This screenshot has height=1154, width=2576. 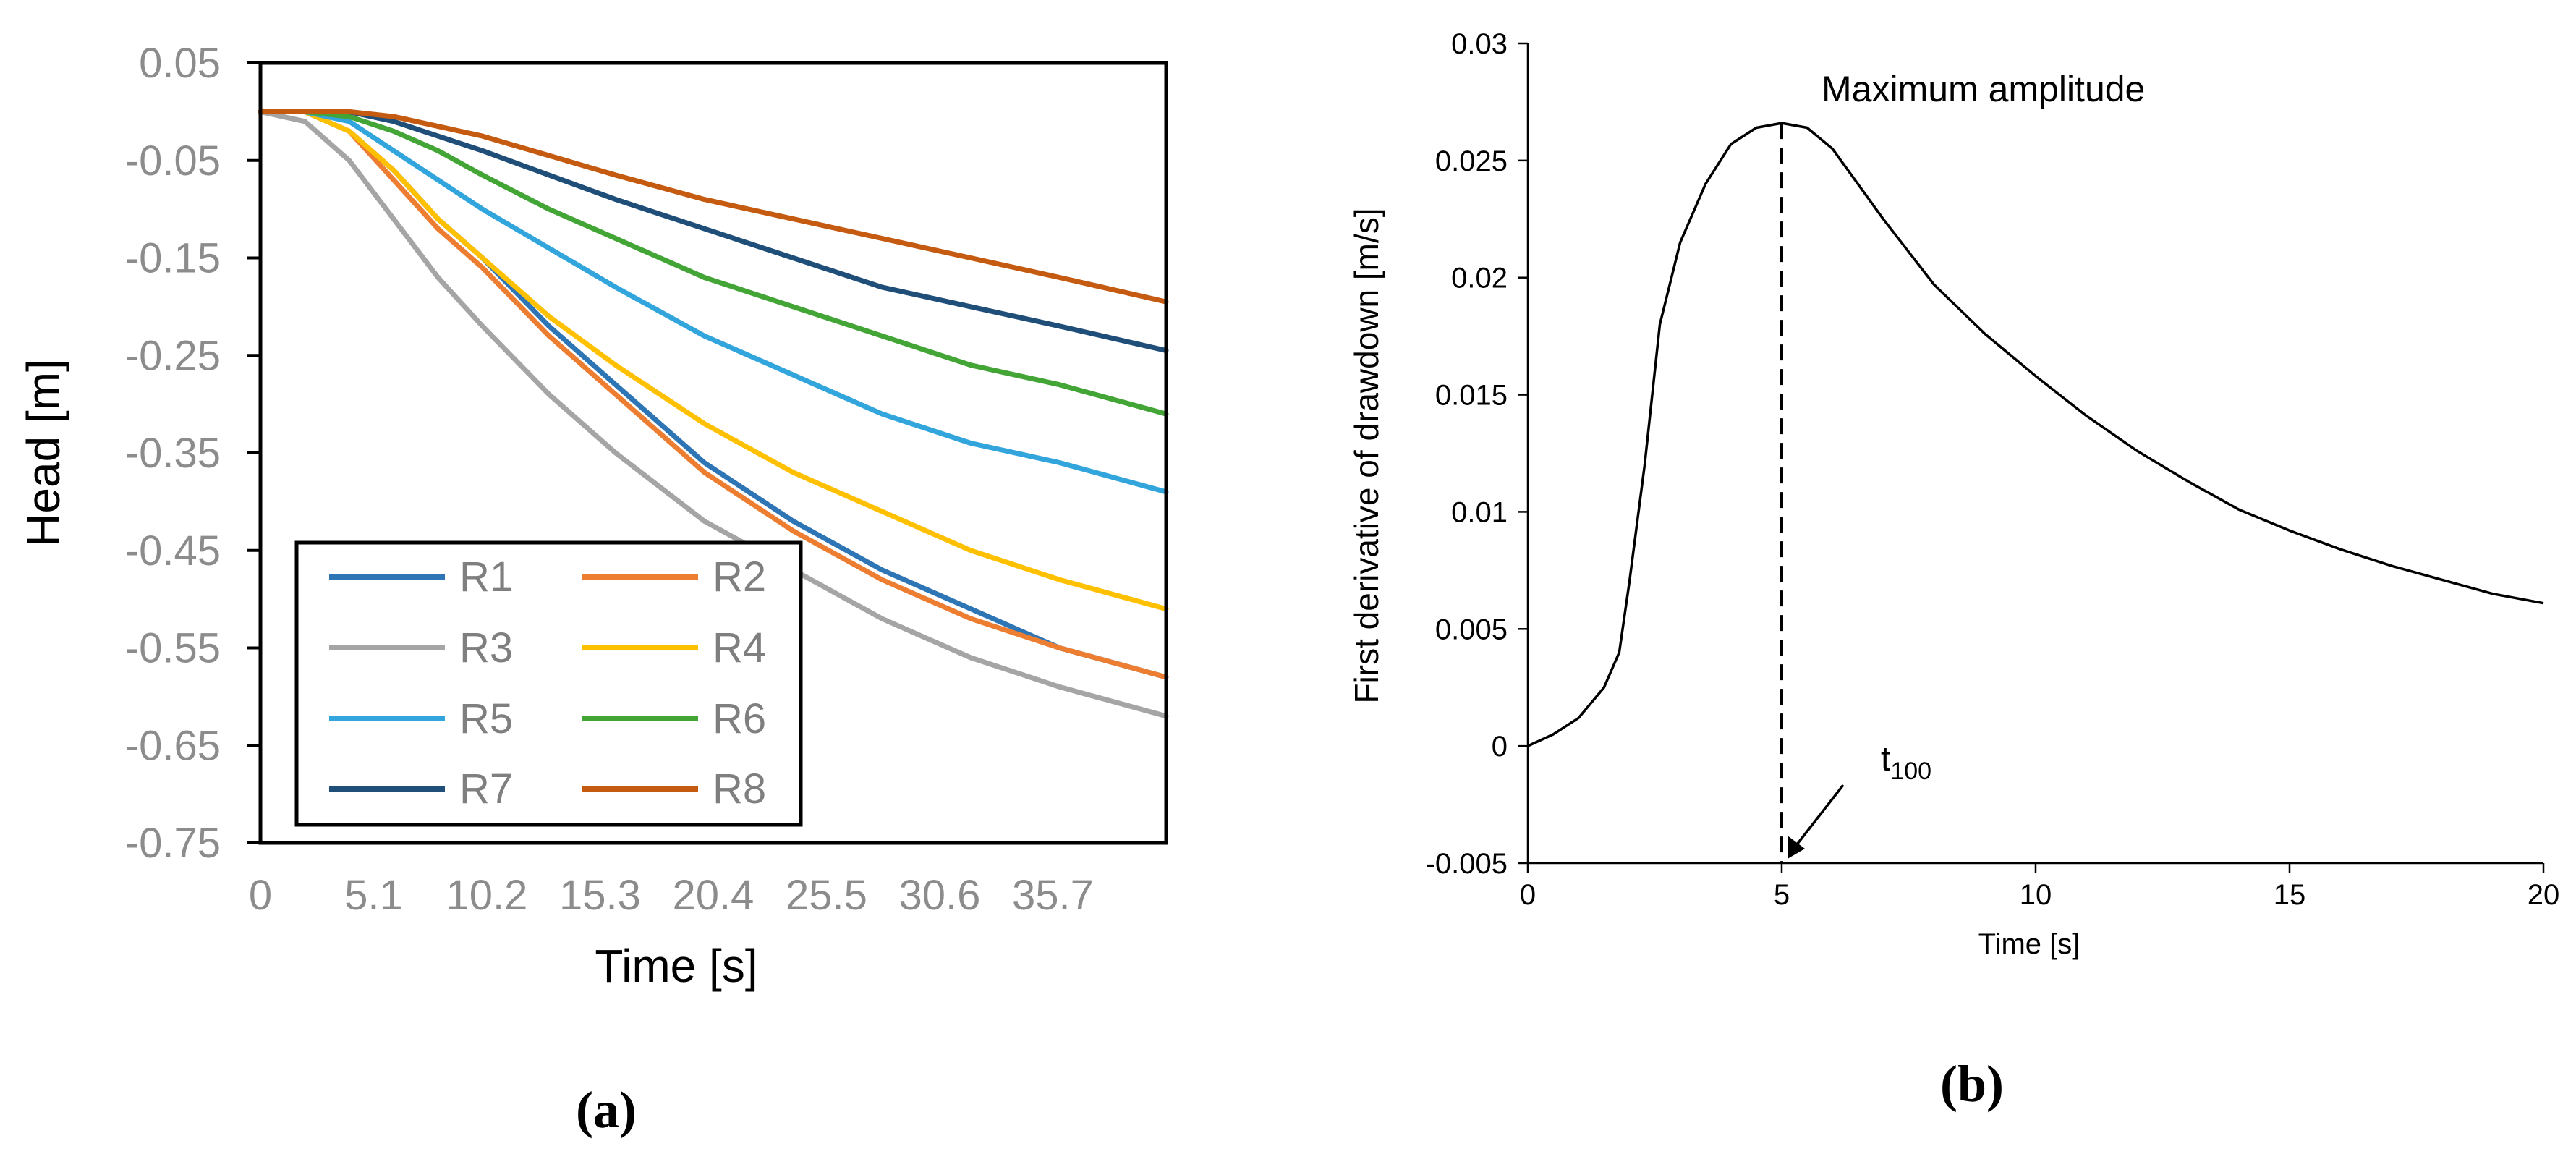 What do you see at coordinates (486, 789) in the screenshot?
I see `legend-label-r7: R7` at bounding box center [486, 789].